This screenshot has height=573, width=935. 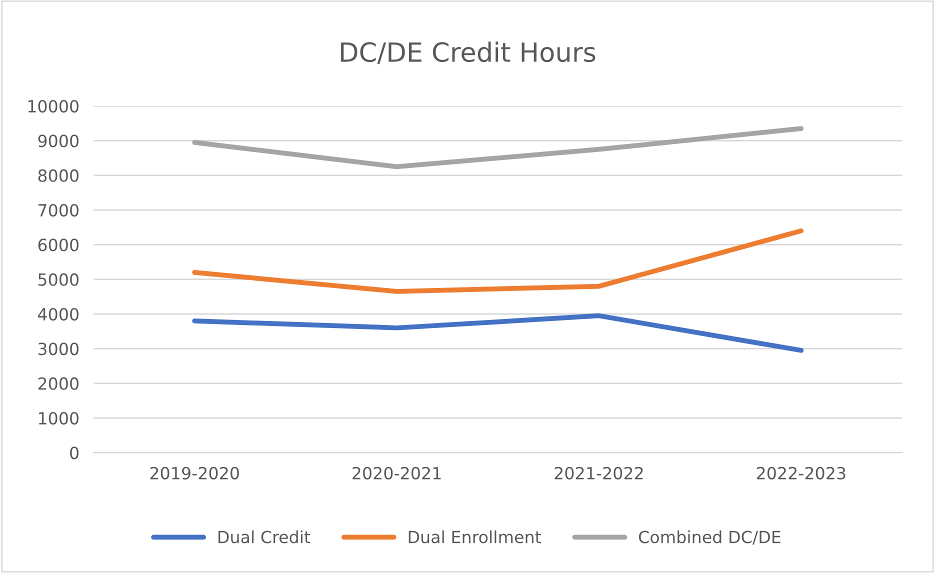 What do you see at coordinates (801, 473) in the screenshot?
I see `x-tick-label: 2022-2023` at bounding box center [801, 473].